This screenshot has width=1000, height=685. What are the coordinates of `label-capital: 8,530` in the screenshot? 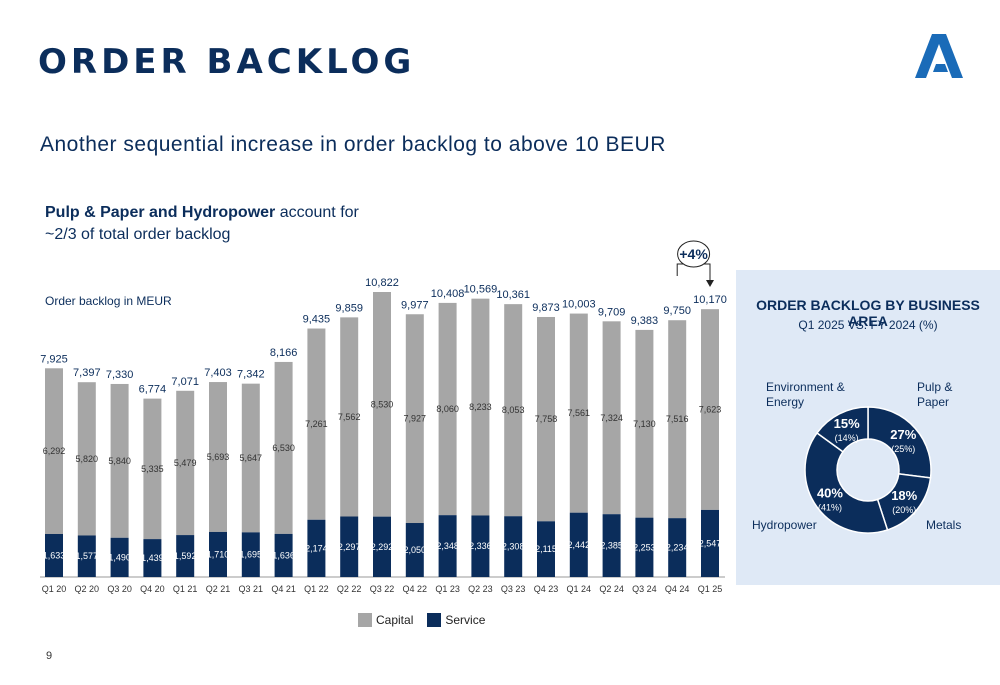 It's located at (382, 404).